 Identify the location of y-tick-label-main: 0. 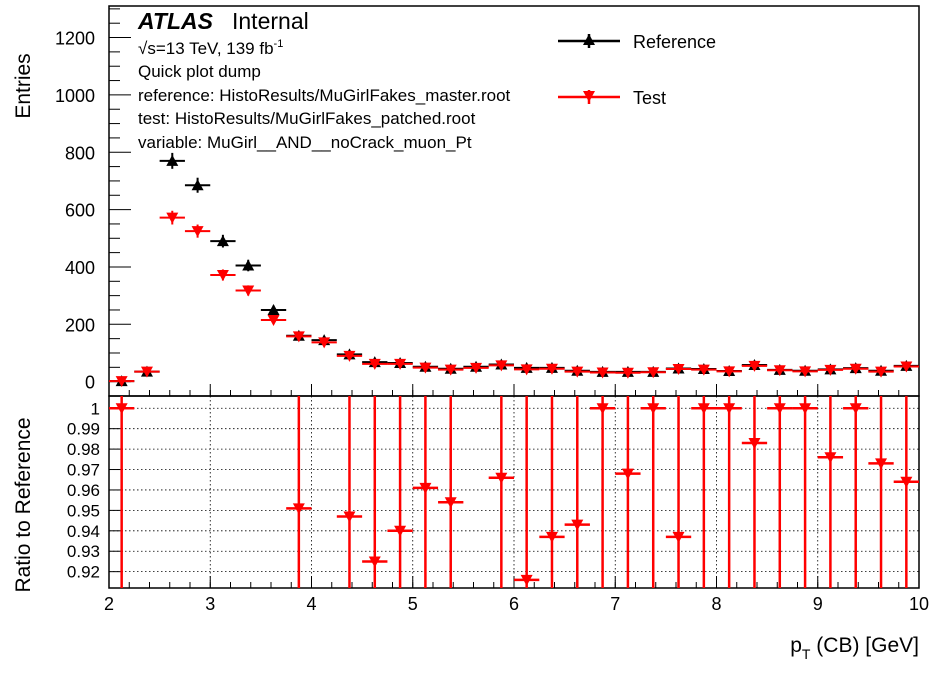
(90, 383).